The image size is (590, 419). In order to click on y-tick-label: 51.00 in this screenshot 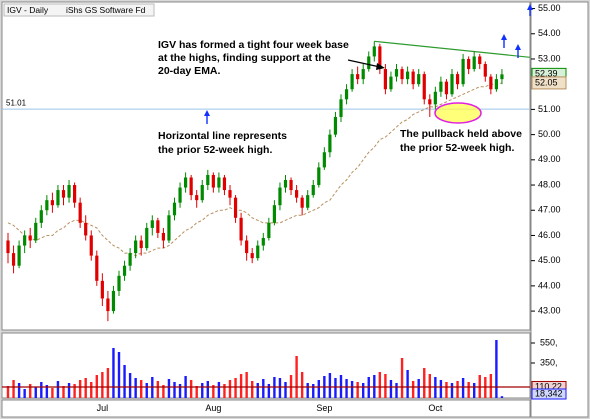, I will do `click(549, 109)`.